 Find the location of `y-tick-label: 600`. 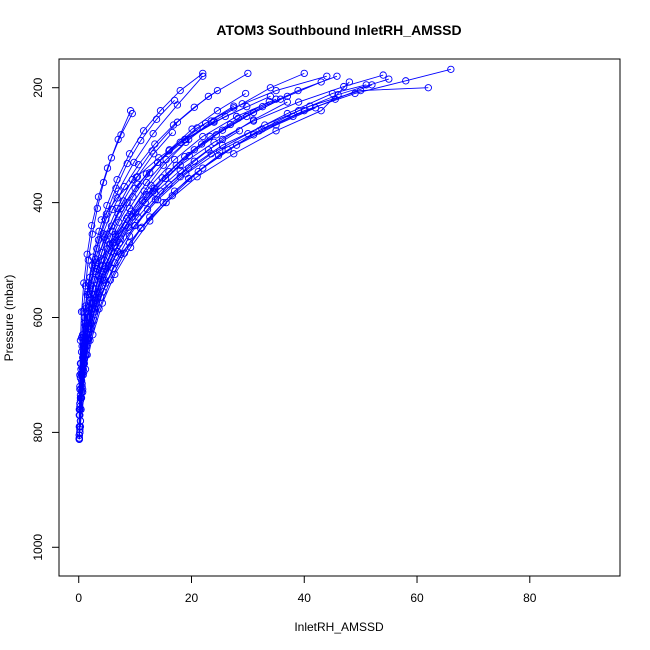

y-tick-label: 600 is located at coordinates (38, 317).